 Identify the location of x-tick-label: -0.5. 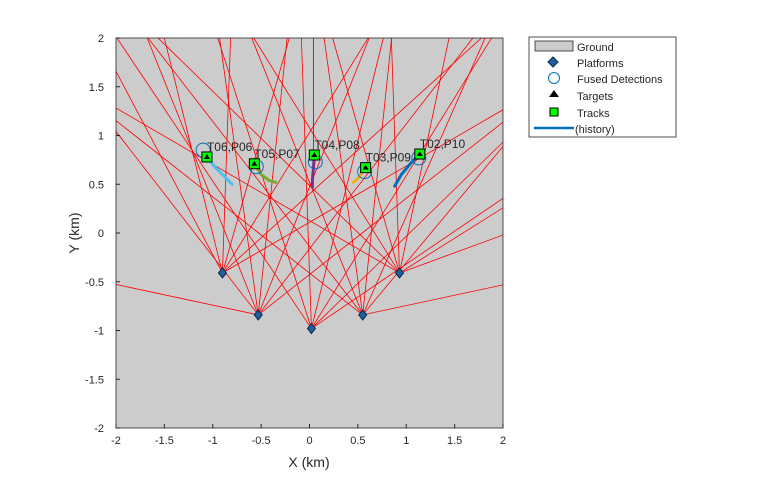
(261, 441).